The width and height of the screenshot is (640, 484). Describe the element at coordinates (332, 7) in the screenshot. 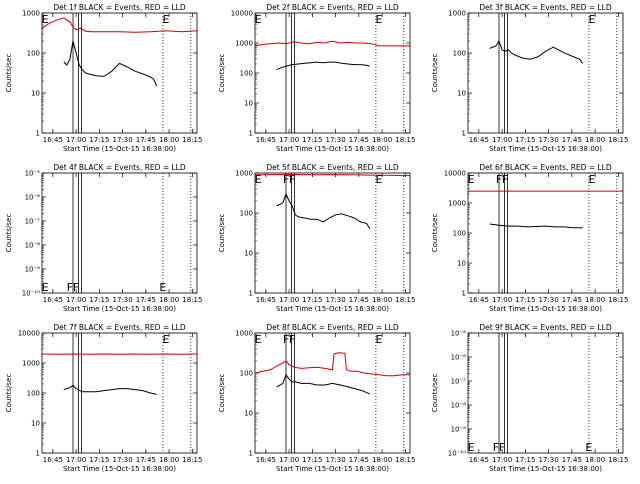

I see `chart-title: Det 2f BLACK = Events, RED = LLD` at that location.